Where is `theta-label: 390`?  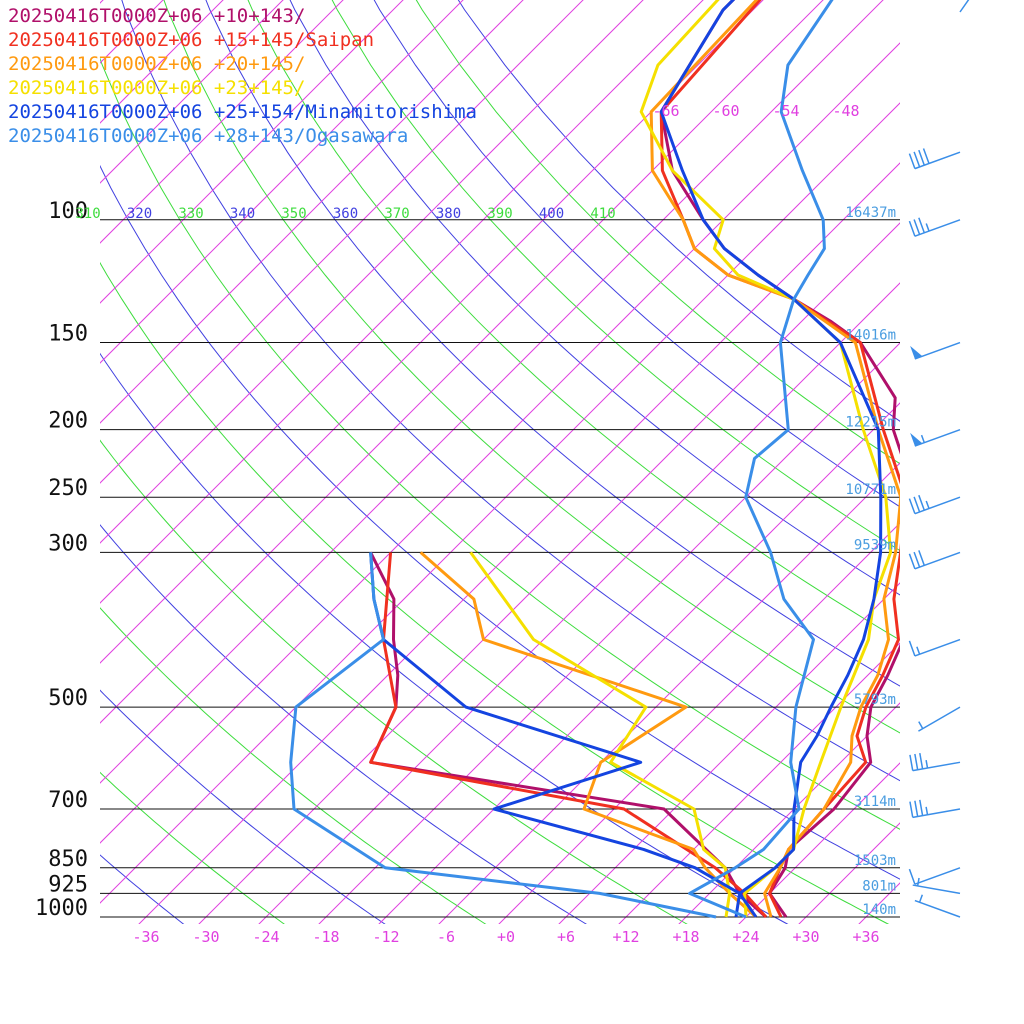 theta-label: 390 is located at coordinates (499, 214).